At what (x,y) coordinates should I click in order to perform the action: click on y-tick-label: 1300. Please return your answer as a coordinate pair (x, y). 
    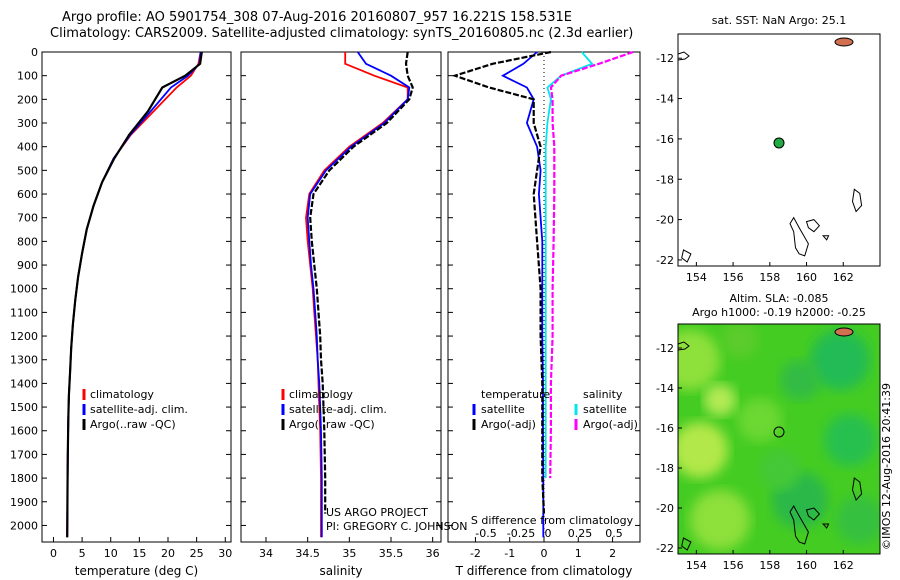
    Looking at the image, I should click on (24, 360).